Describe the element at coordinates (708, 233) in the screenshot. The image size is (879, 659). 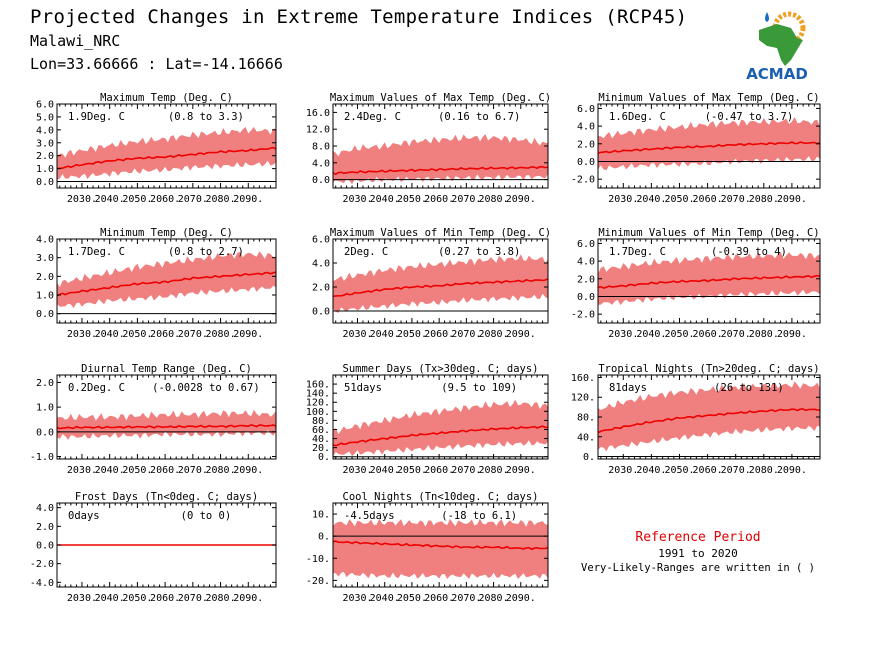
I see `chart-title: Minimum Values of Min Temp (Deg. C)` at that location.